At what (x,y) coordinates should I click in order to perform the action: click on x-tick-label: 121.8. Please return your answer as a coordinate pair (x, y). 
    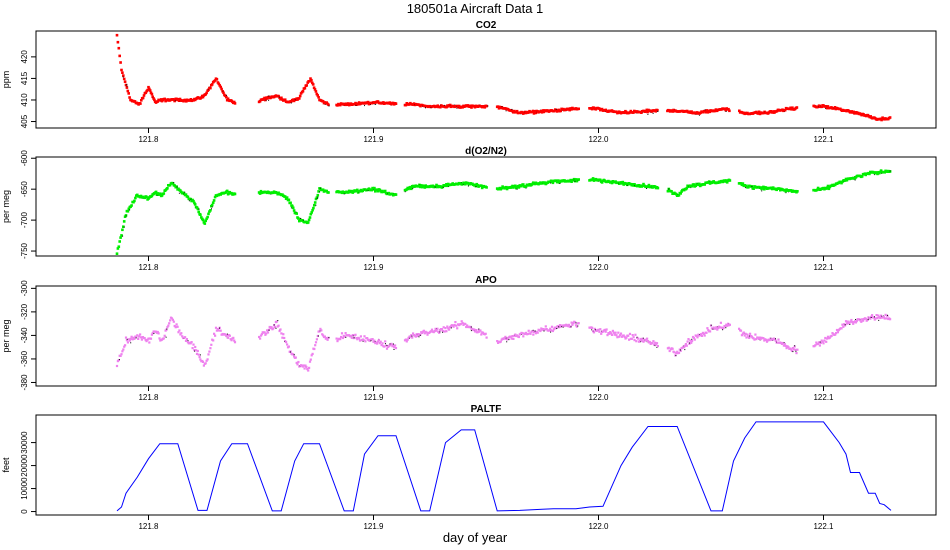
    Looking at the image, I should click on (148, 139).